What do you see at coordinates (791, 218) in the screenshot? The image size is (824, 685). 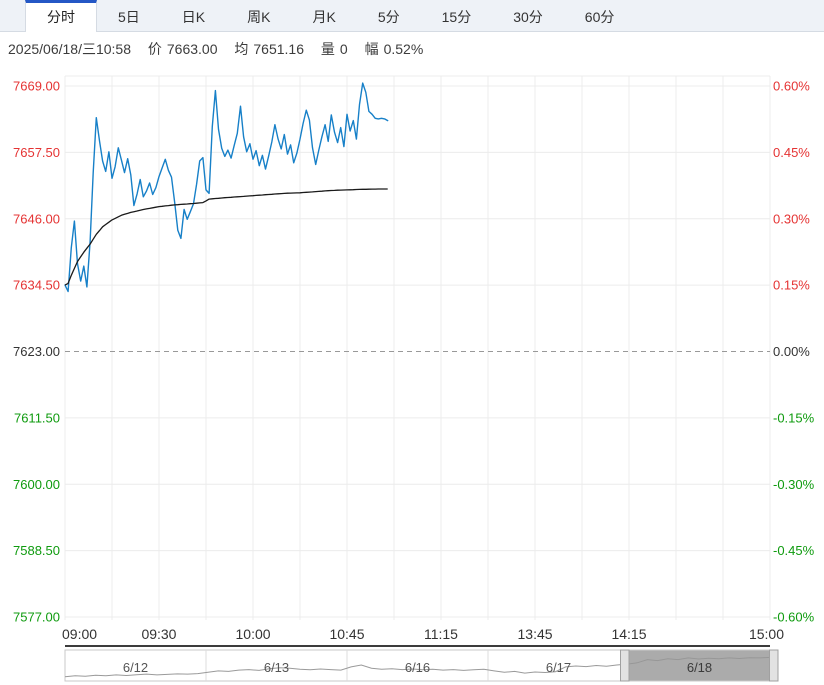 I see `y-axis-right-label: 0.30%` at bounding box center [791, 218].